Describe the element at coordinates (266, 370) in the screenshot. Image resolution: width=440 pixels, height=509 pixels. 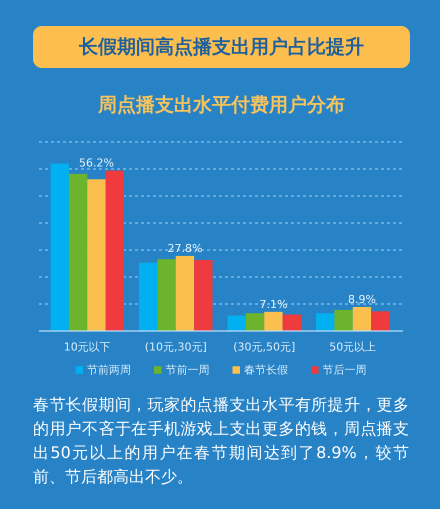
I see `legend-label: 春节长假` at that location.